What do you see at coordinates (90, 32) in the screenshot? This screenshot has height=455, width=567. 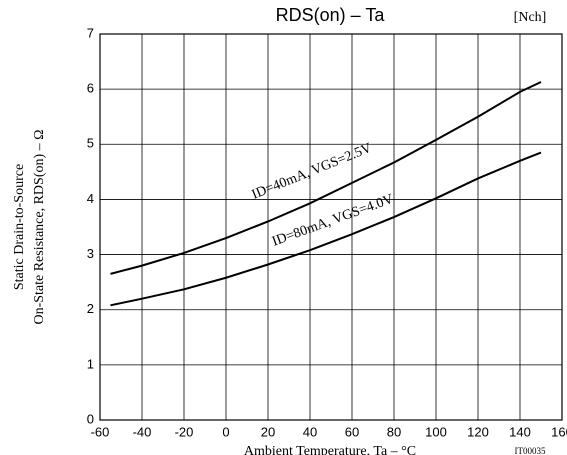 I see `y-tick-label: 7` at bounding box center [90, 32].